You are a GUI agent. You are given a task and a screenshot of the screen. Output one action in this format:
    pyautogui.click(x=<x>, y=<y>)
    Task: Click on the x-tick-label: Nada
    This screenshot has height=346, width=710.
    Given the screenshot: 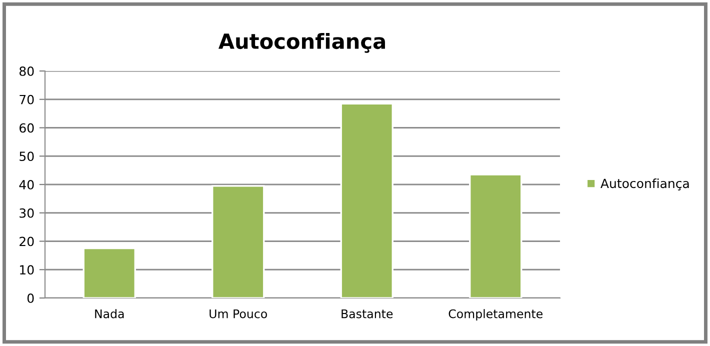 What is the action you would take?
    pyautogui.click(x=109, y=313)
    